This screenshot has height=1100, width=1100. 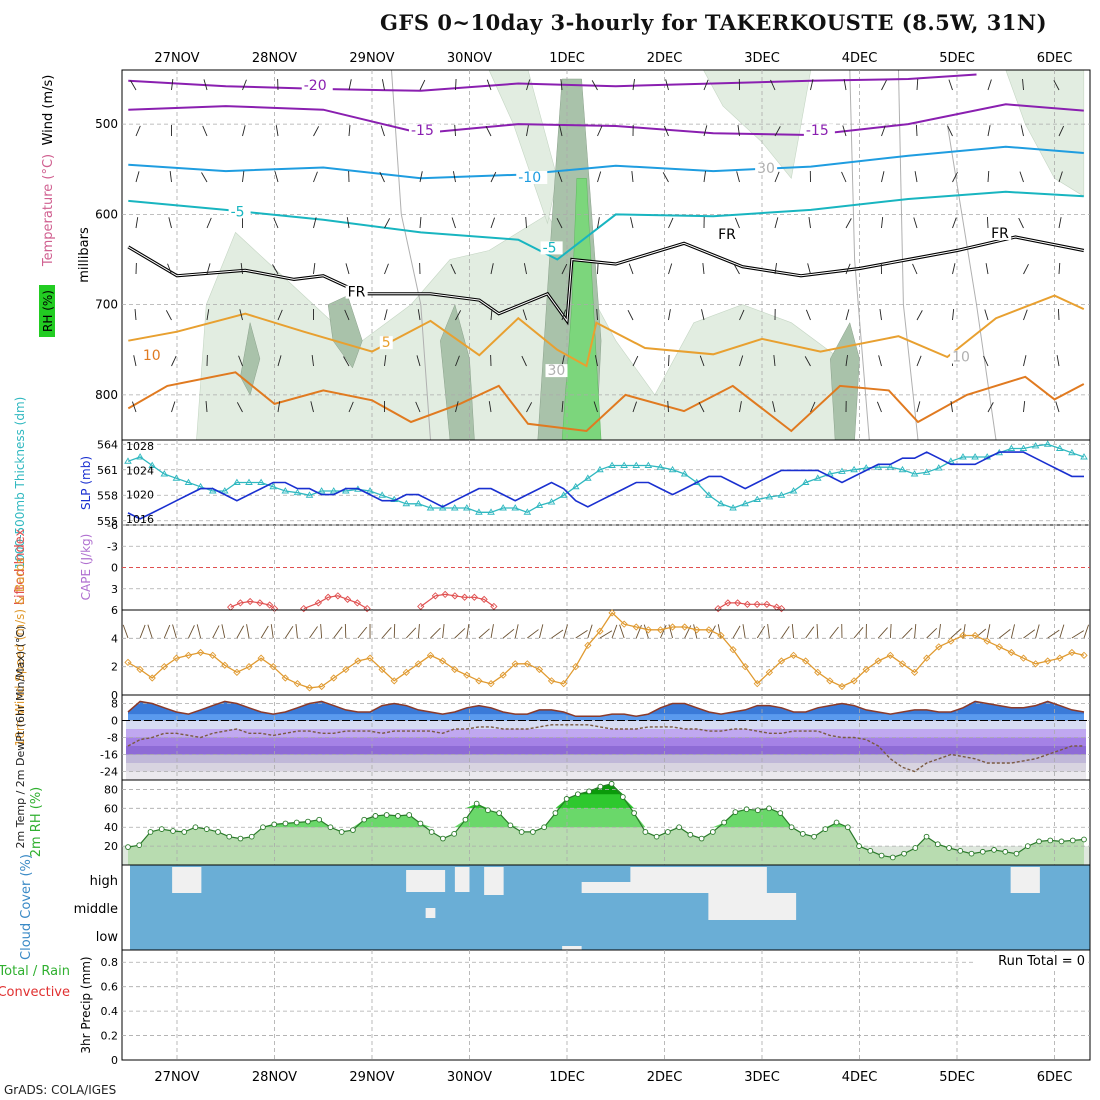 What do you see at coordinates (109, 755) in the screenshot?
I see `y-tick-label: -16` at bounding box center [109, 755].